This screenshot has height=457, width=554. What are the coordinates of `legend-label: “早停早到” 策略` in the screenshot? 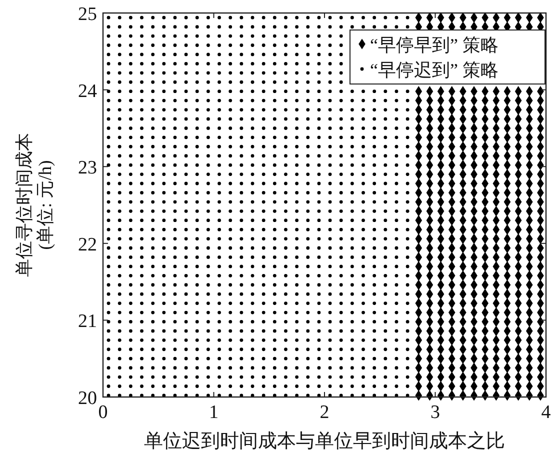 It's located at (434, 45).